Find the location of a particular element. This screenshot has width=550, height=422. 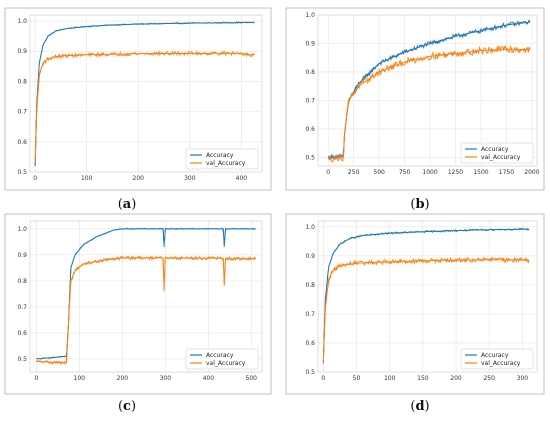

panel-b-legend-label-accuracy: Accuracy is located at coordinates (495, 149).